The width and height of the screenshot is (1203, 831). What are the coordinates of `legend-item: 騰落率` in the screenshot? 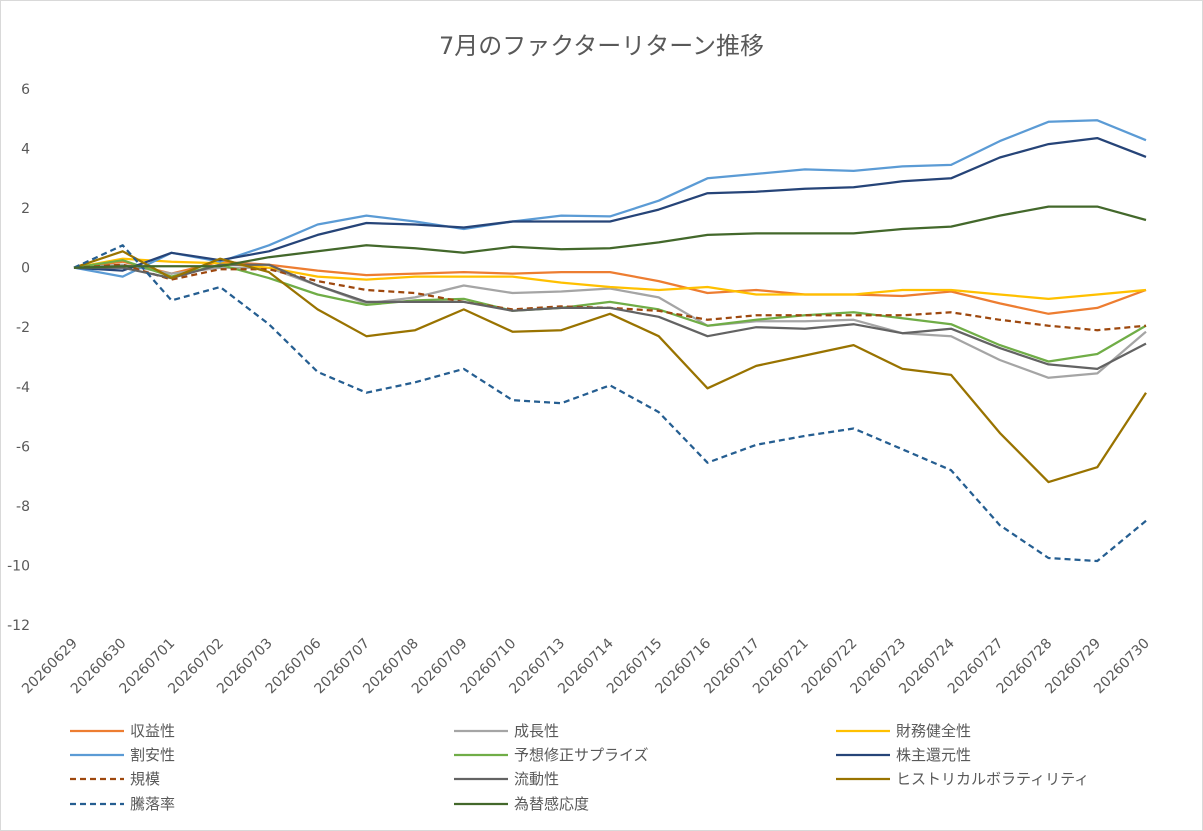 It's located at (122, 803).